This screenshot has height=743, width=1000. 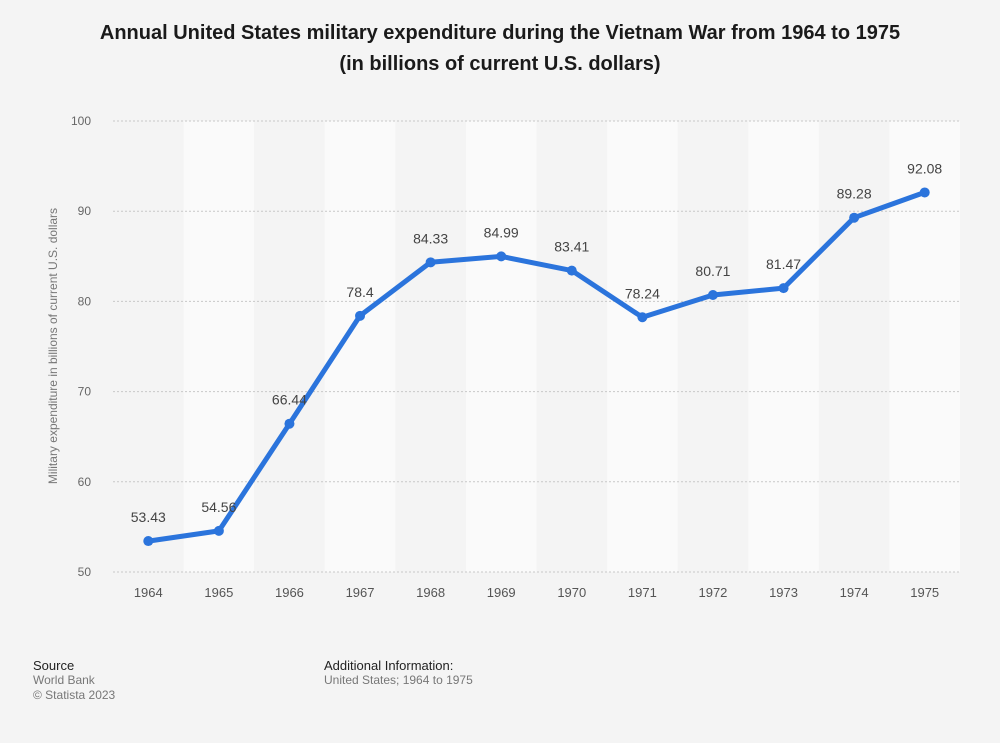 I want to click on y-tick-label: 70, so click(x=85, y=392).